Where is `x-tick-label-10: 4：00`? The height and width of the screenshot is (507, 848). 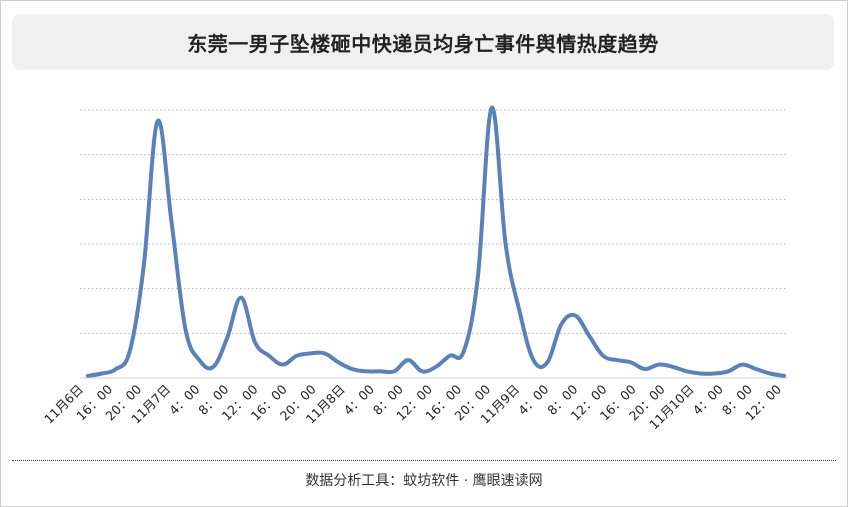 x-tick-label-10: 4：00 is located at coordinates (359, 399).